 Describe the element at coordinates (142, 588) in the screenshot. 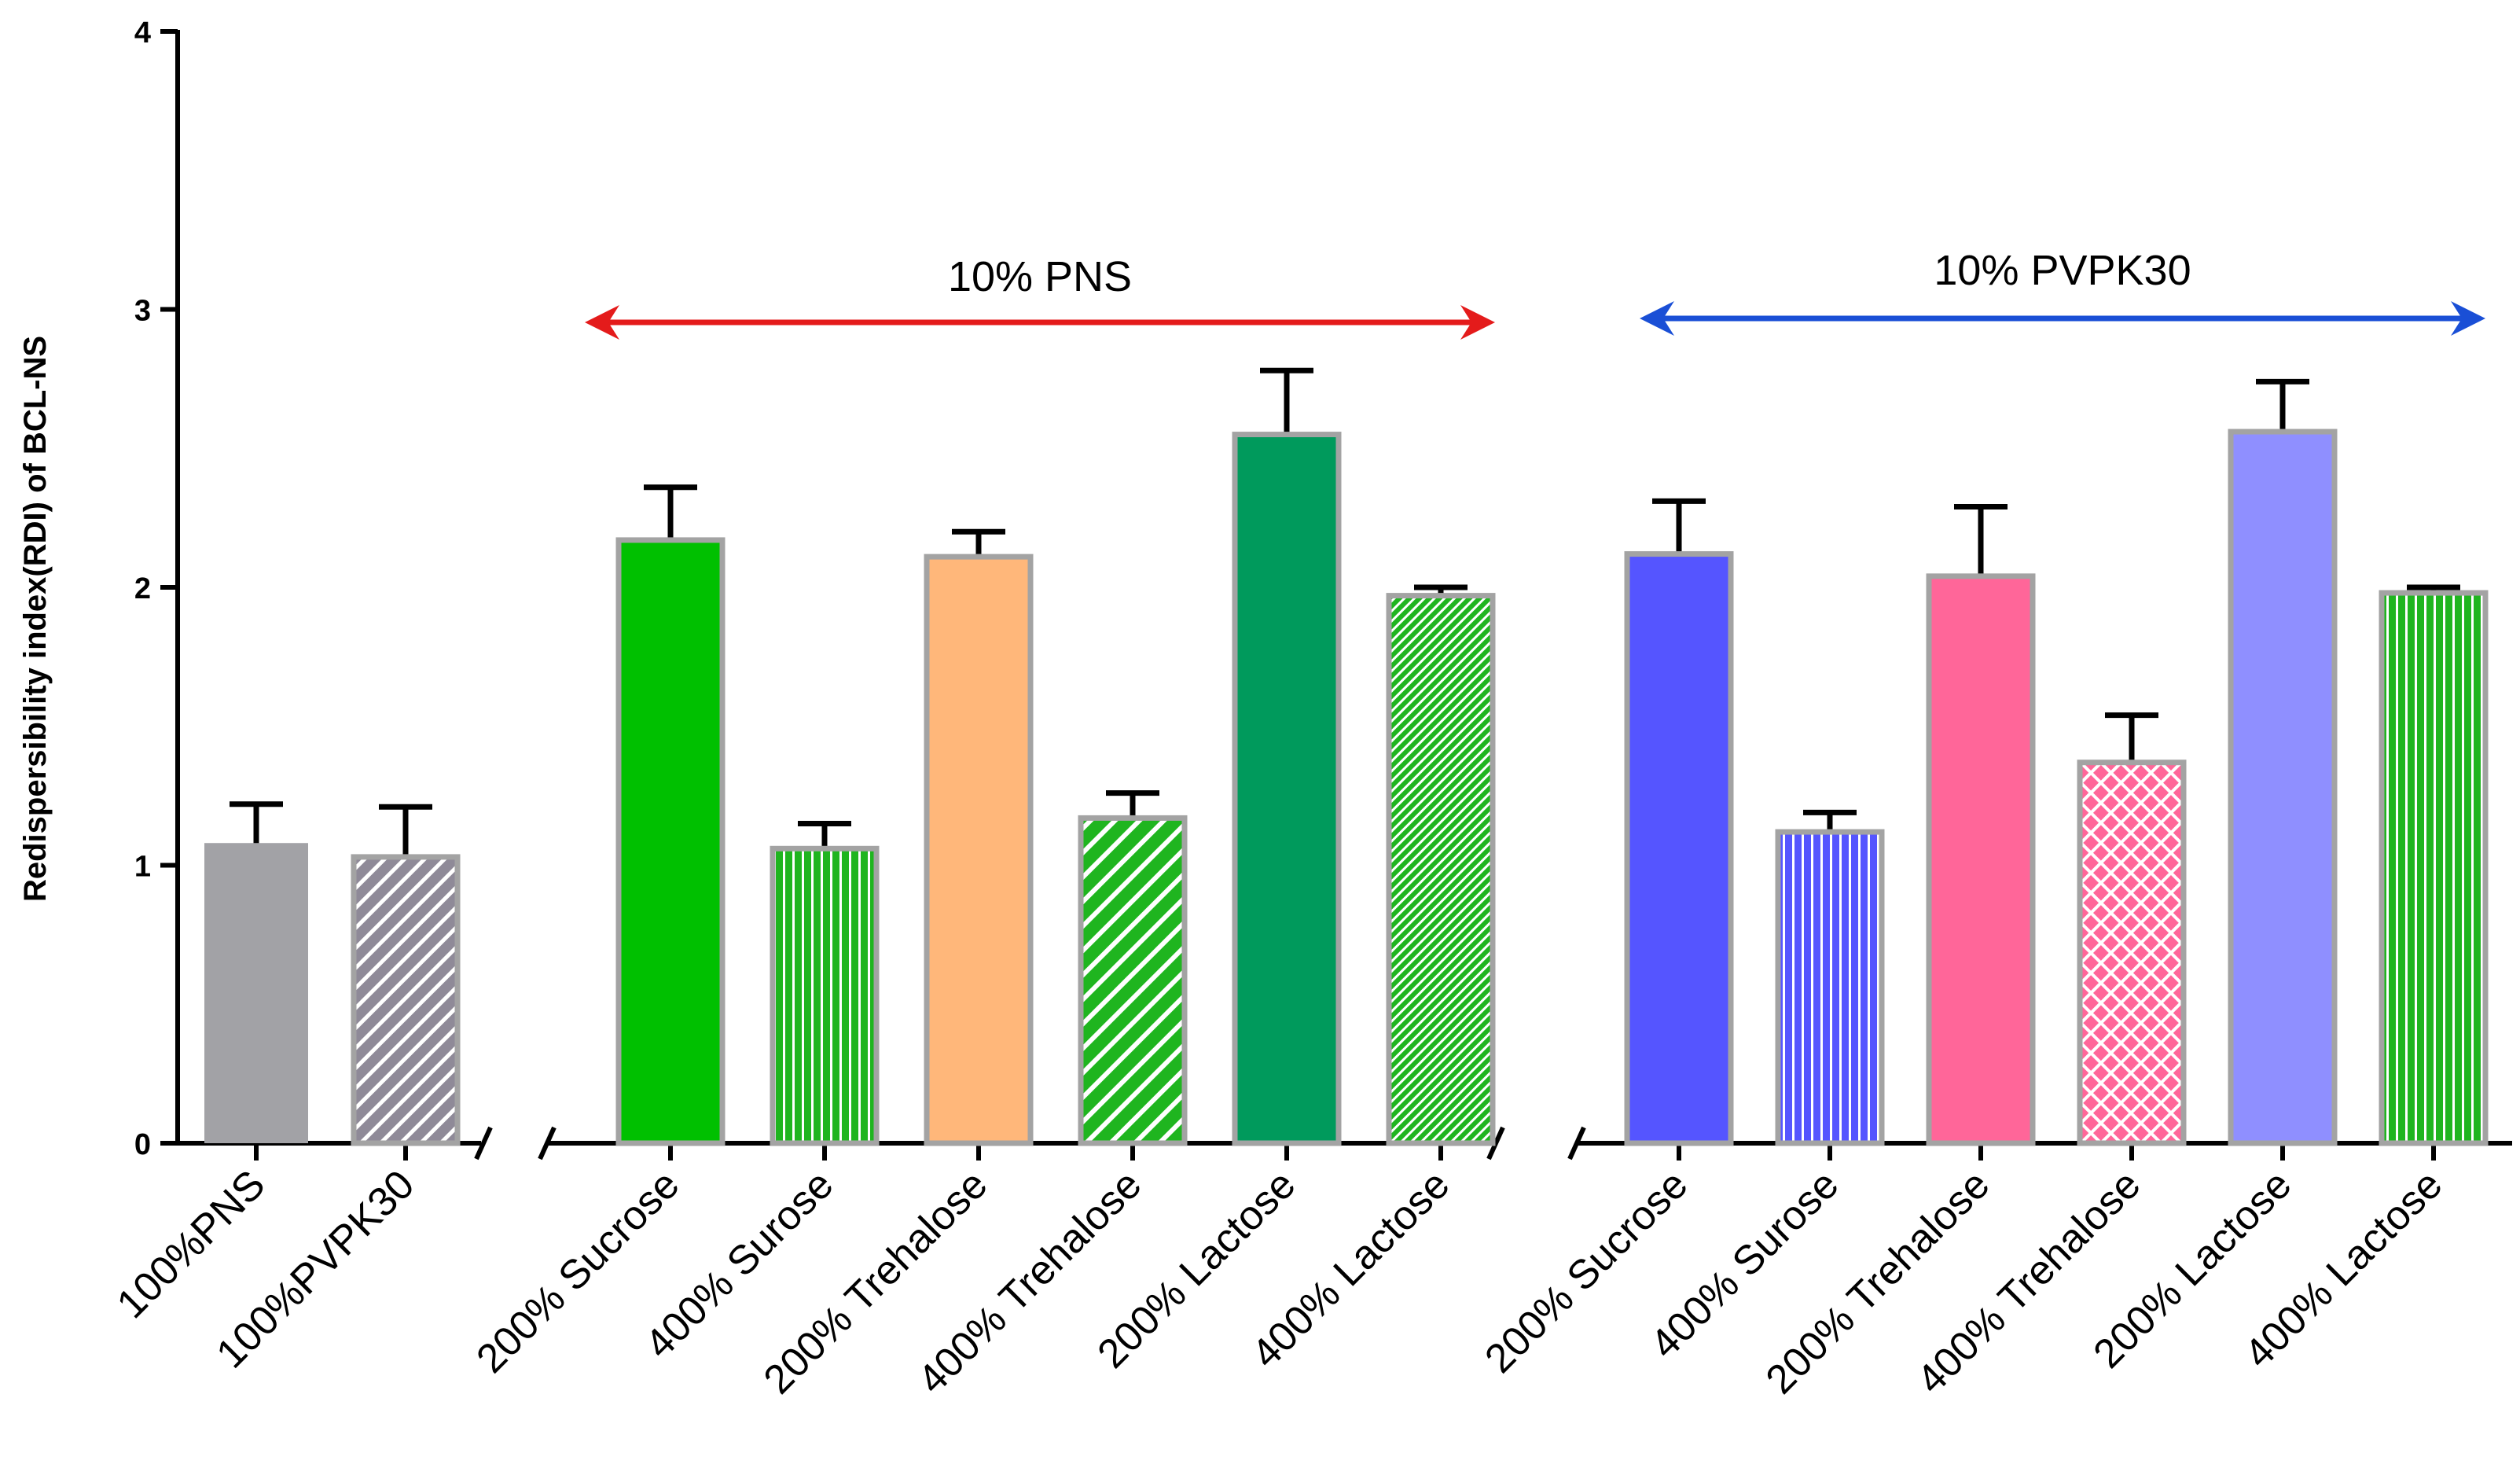

I see `y-tick-label: 2` at that location.